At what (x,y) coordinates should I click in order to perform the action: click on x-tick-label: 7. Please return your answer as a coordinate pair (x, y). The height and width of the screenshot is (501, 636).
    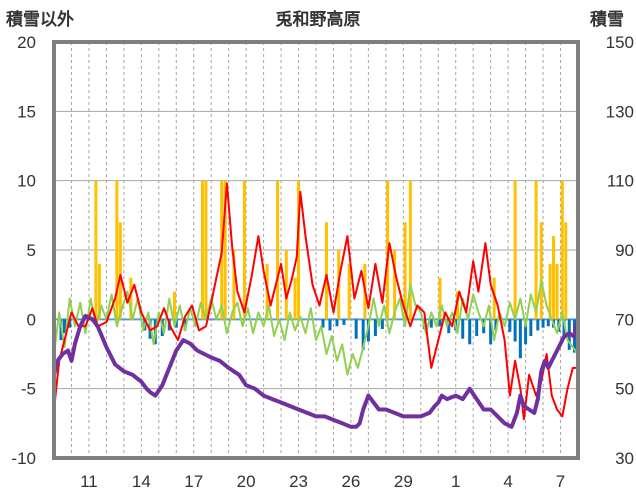
    Looking at the image, I should click on (560, 481).